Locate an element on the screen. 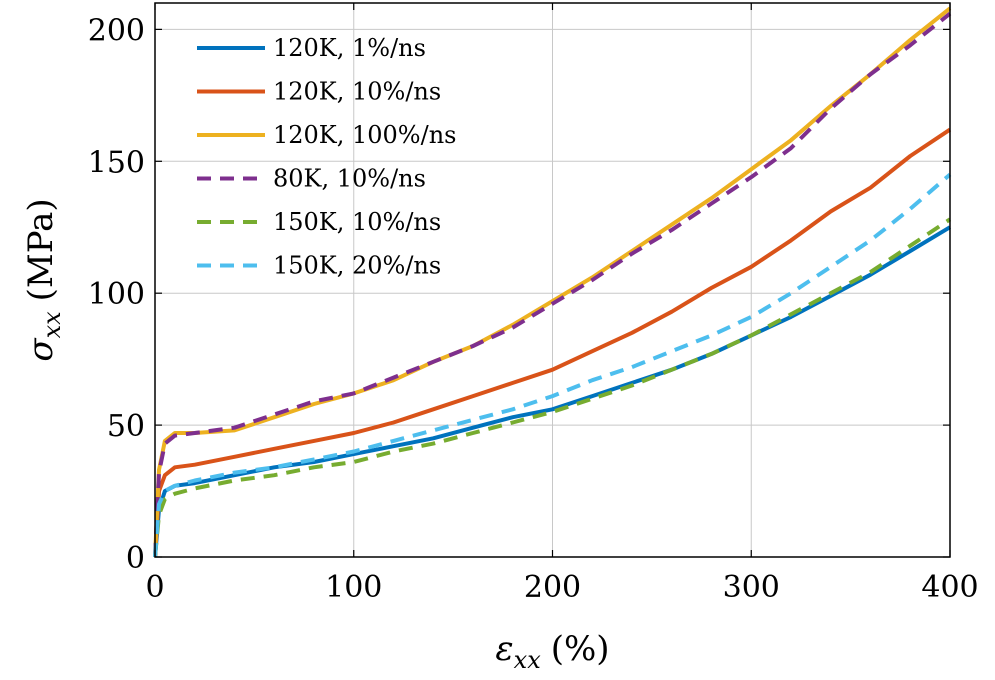 The width and height of the screenshot is (995, 680). x-axis-label: εxx (%) is located at coordinates (552, 651).